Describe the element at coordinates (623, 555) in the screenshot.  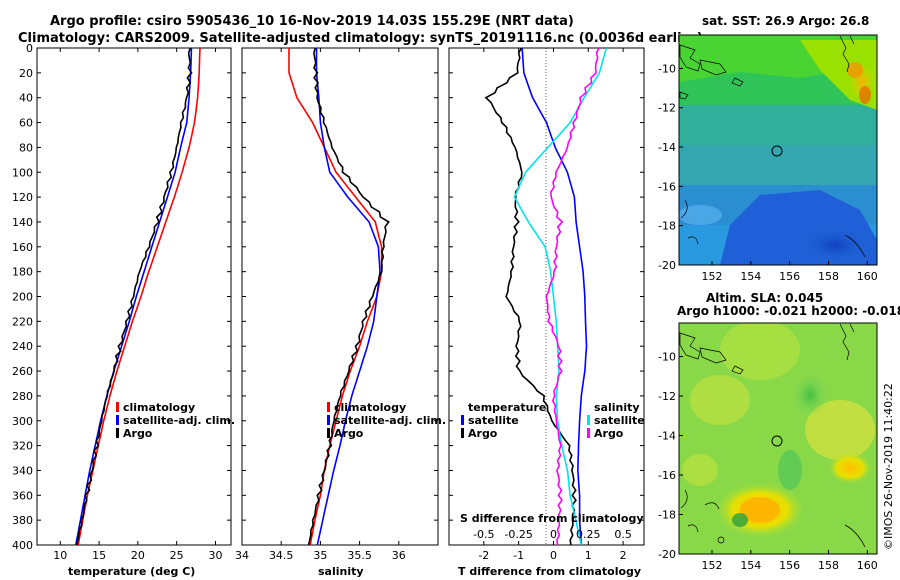
I see `x-tick-label: 2` at that location.